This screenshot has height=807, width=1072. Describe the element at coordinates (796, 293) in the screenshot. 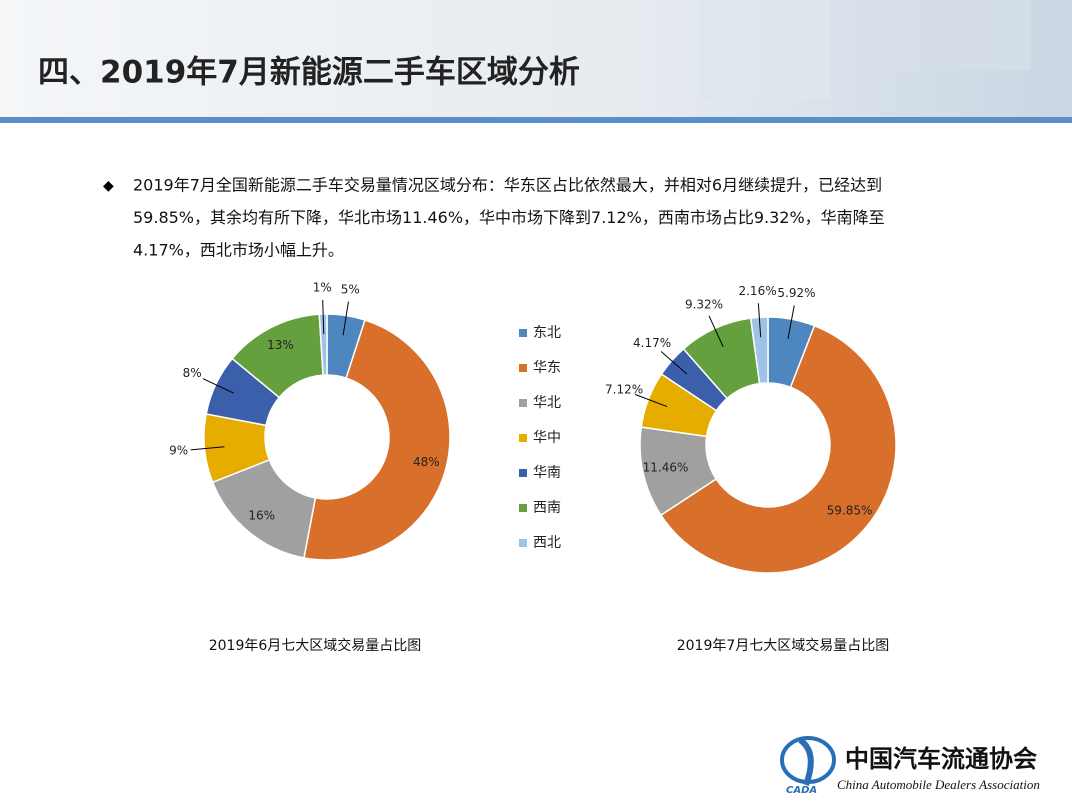

I see `data-label: 5.92%` at that location.